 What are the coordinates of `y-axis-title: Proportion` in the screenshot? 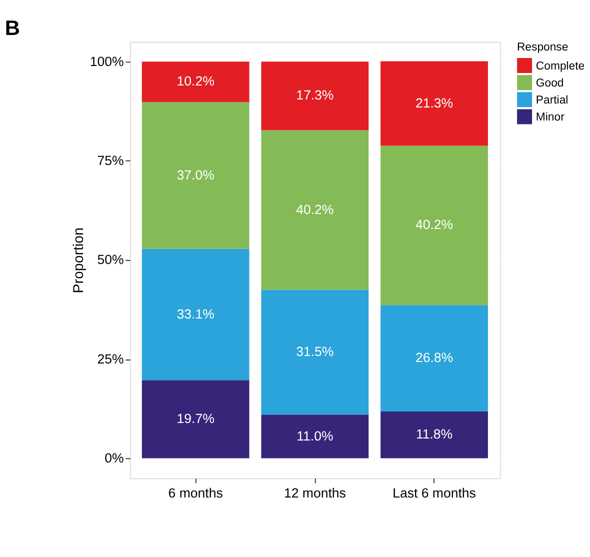 It's located at (79, 261).